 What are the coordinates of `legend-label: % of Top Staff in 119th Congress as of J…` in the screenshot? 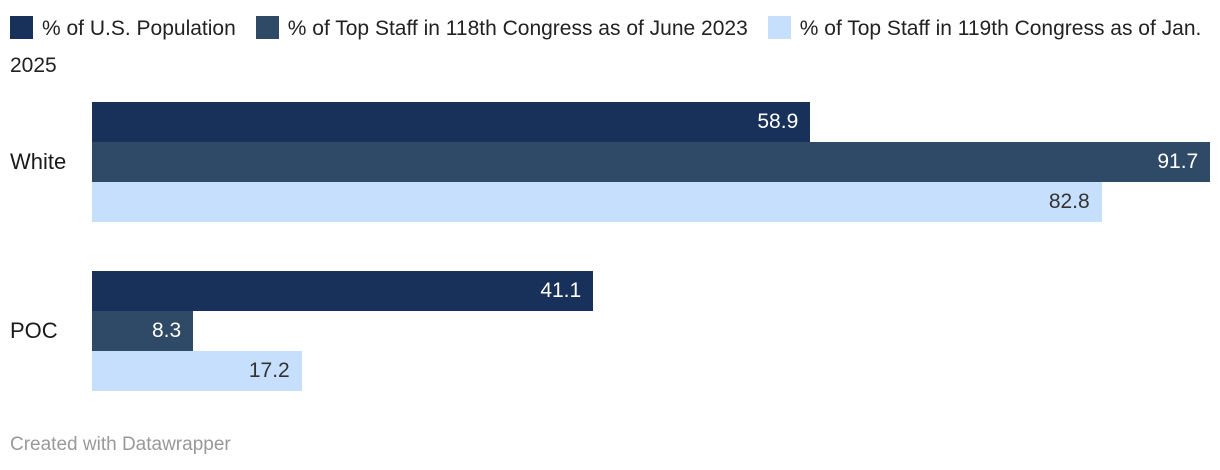 It's located at (606, 47).